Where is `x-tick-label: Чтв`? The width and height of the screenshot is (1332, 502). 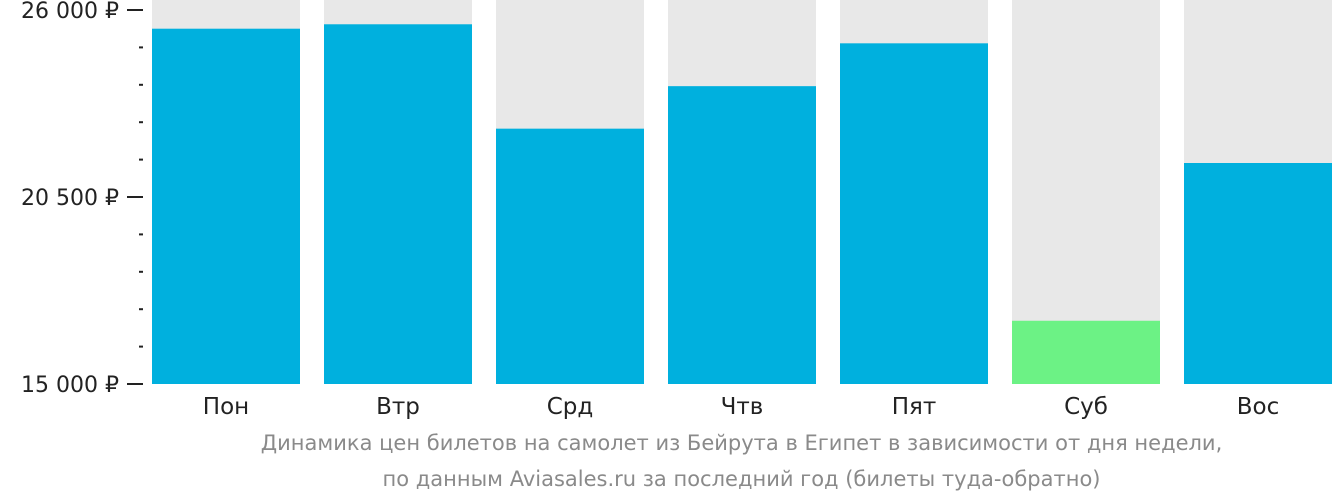
x-tick-label: Чтв is located at coordinates (742, 407).